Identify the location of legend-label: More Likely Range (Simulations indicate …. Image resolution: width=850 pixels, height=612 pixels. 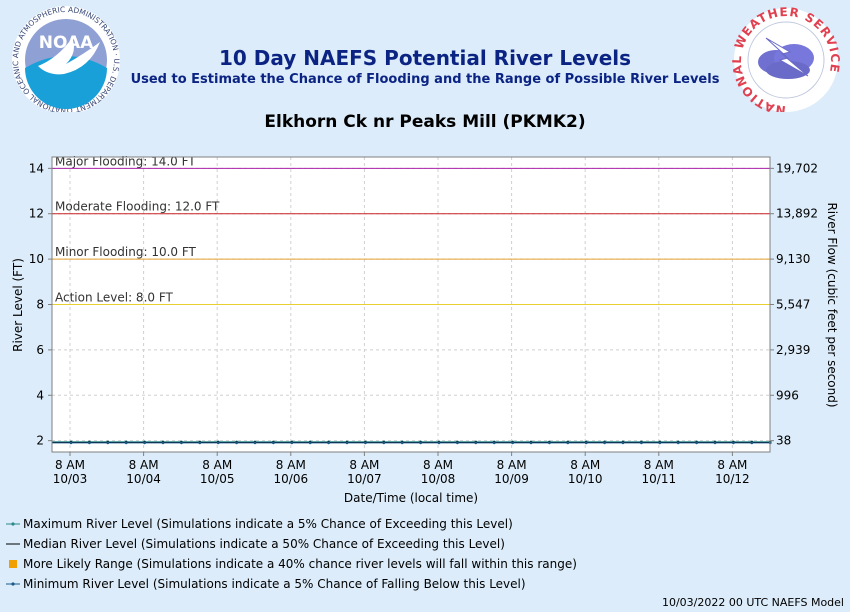
(300, 564).